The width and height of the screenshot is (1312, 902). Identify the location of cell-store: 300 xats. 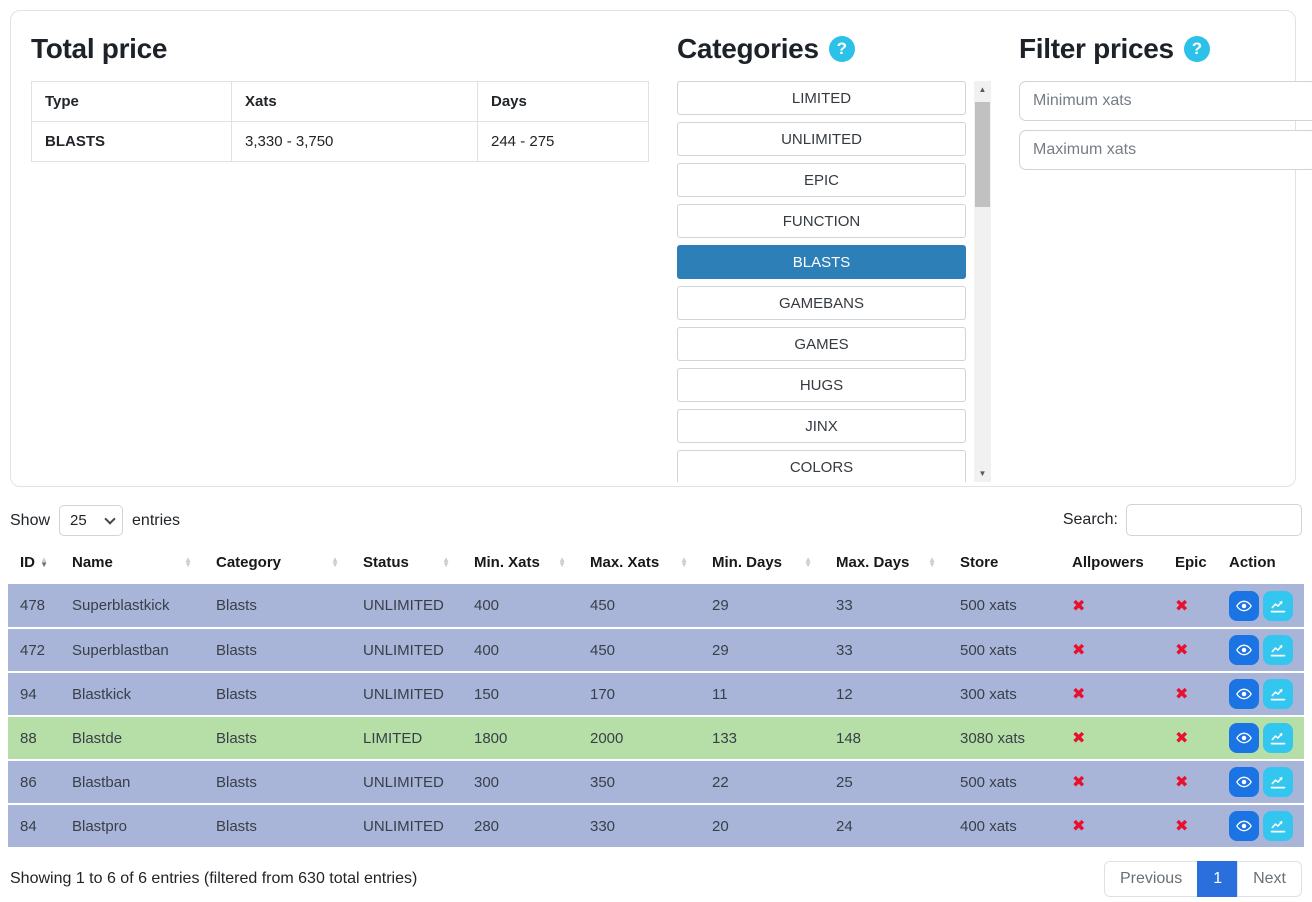
(1004, 694).